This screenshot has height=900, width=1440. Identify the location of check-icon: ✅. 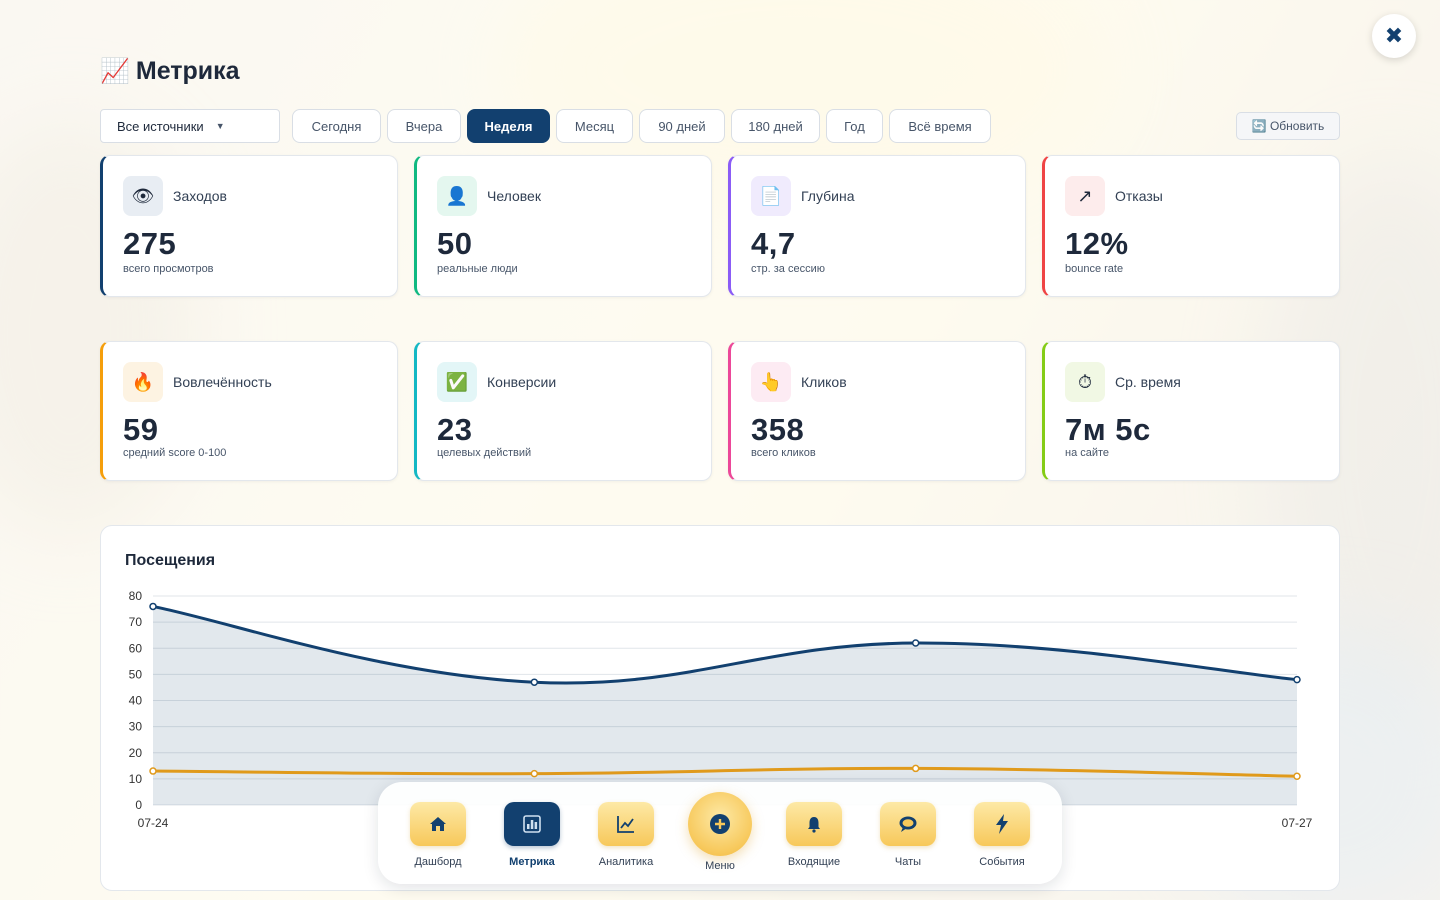
(457, 382).